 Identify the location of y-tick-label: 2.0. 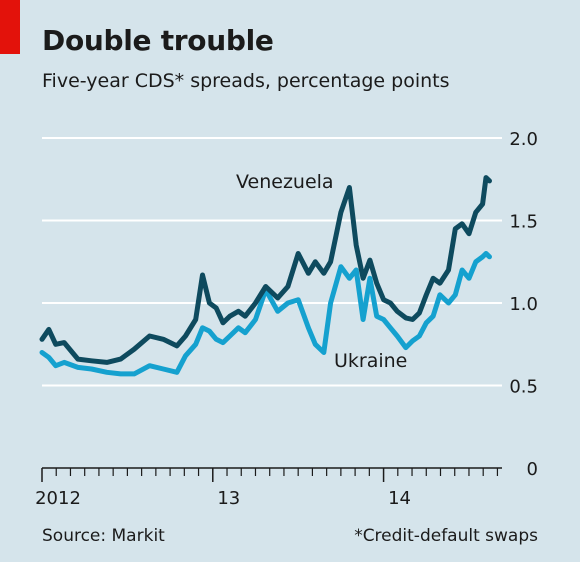
(523, 139).